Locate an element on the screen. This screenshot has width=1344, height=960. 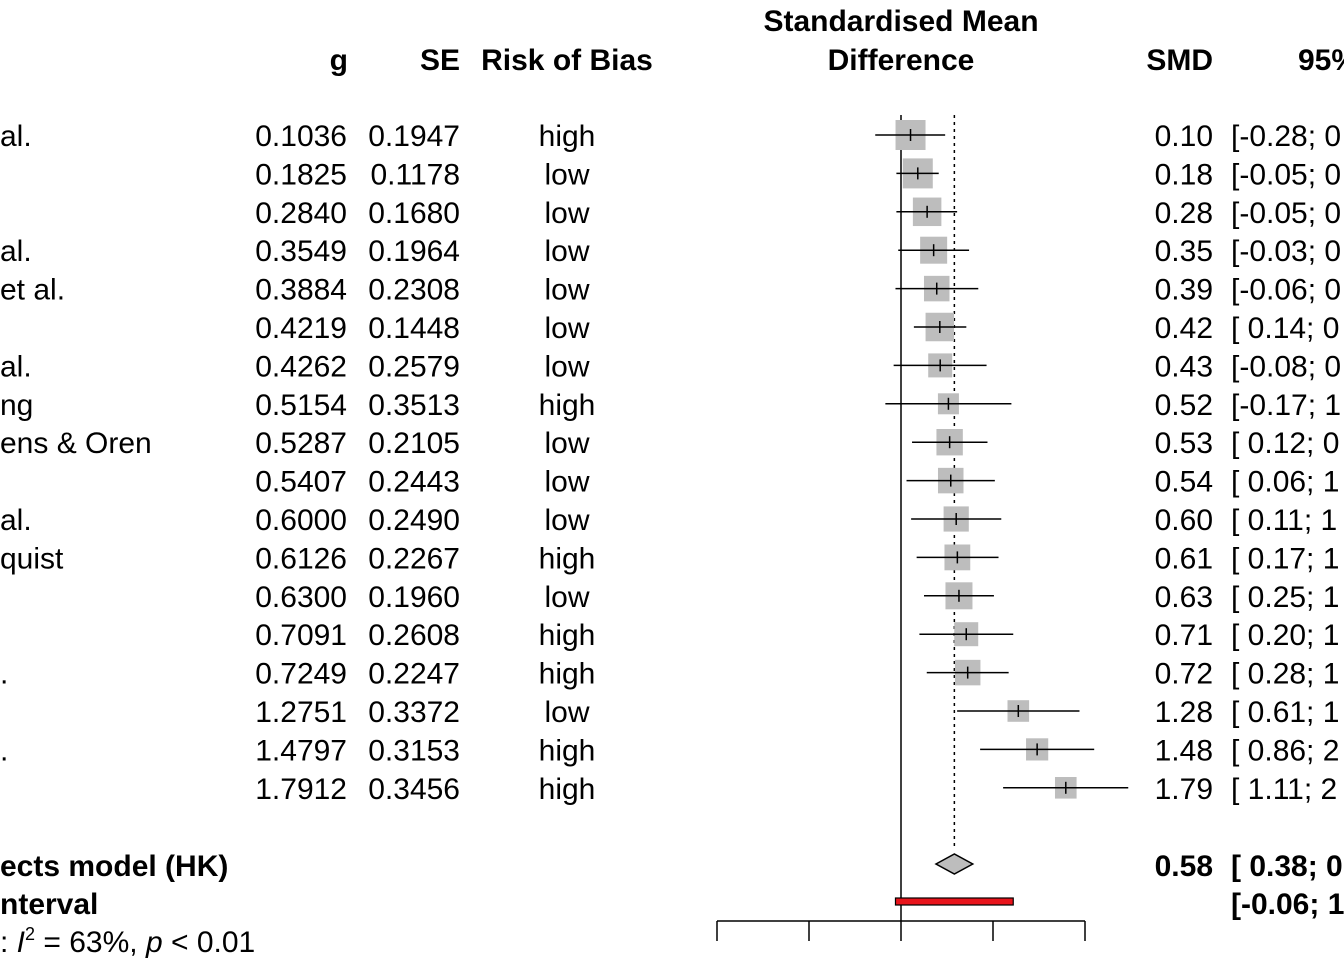
study-g: 0.7091 is located at coordinates (301, 635).